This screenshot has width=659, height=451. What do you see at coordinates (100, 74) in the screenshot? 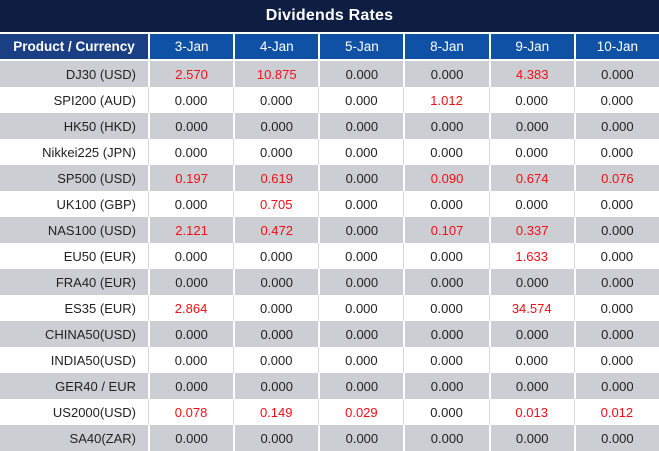
I see `product-label: DJ30 (USD)` at bounding box center [100, 74].